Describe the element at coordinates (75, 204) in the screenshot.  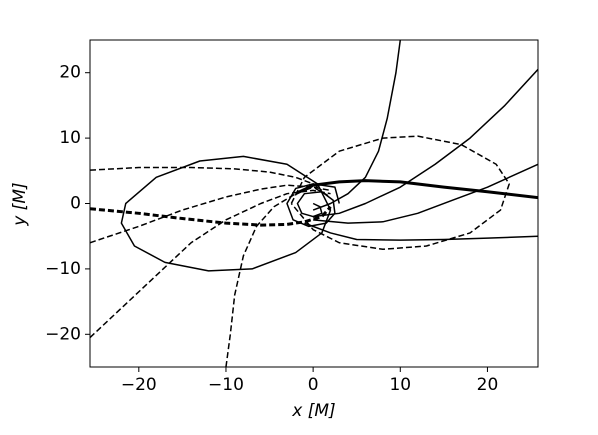
I see `y-tick-label: 0` at that location.